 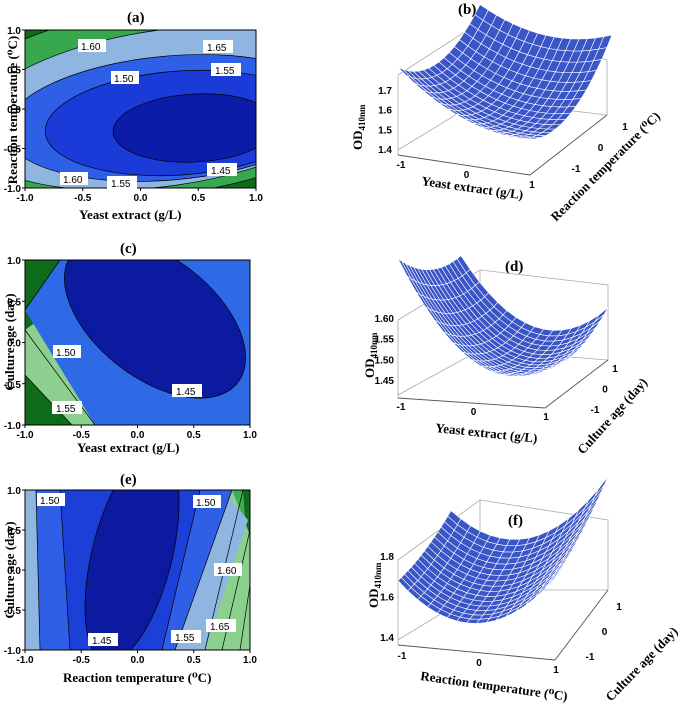 What do you see at coordinates (206, 503) in the screenshot?
I see `svg-text: 1.50` at bounding box center [206, 503].